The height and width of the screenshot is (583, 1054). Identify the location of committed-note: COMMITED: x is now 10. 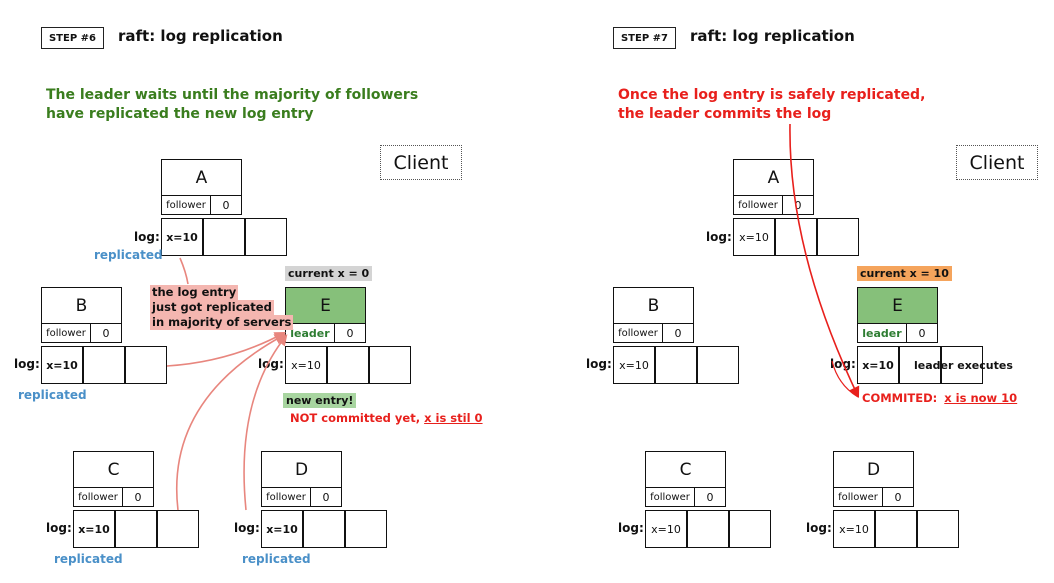
(939, 398).